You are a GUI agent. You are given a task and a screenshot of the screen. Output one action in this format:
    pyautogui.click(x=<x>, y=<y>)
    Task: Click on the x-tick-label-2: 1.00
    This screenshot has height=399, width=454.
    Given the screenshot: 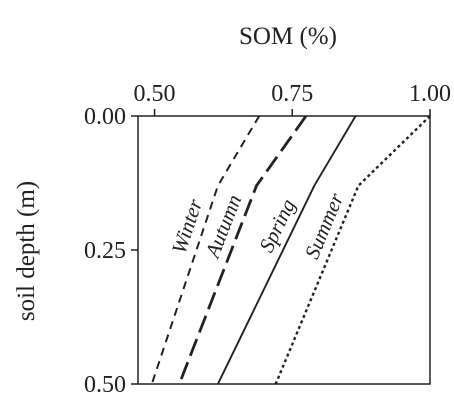 What is the action you would take?
    pyautogui.click(x=430, y=94)
    